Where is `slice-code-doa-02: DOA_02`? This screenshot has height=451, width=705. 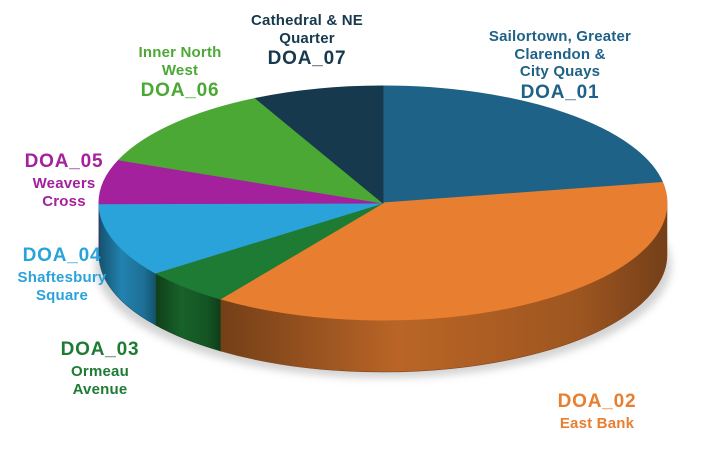
slice-code-doa-02: DOA_02 is located at coordinates (597, 401).